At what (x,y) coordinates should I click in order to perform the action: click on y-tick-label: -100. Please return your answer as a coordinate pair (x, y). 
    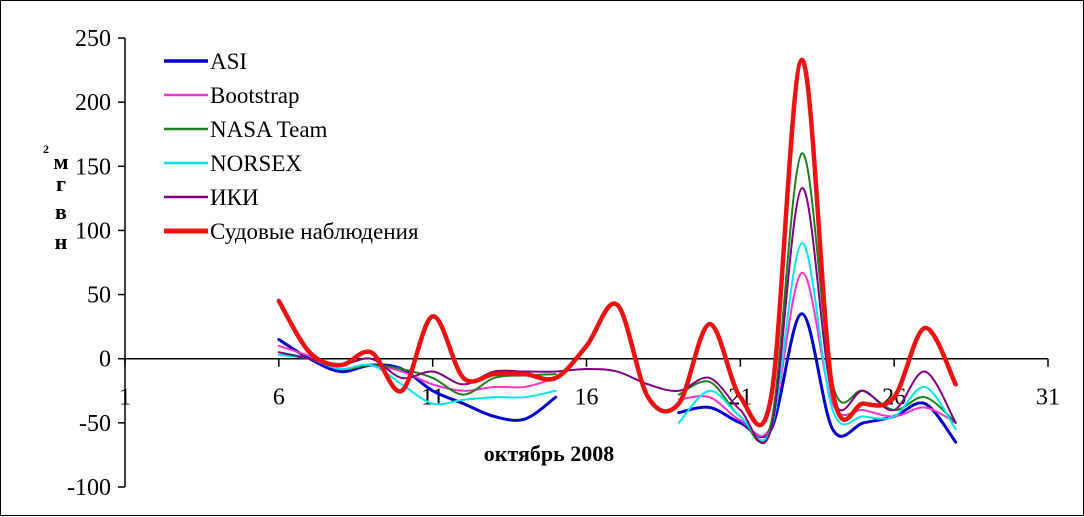
    Looking at the image, I should click on (89, 488).